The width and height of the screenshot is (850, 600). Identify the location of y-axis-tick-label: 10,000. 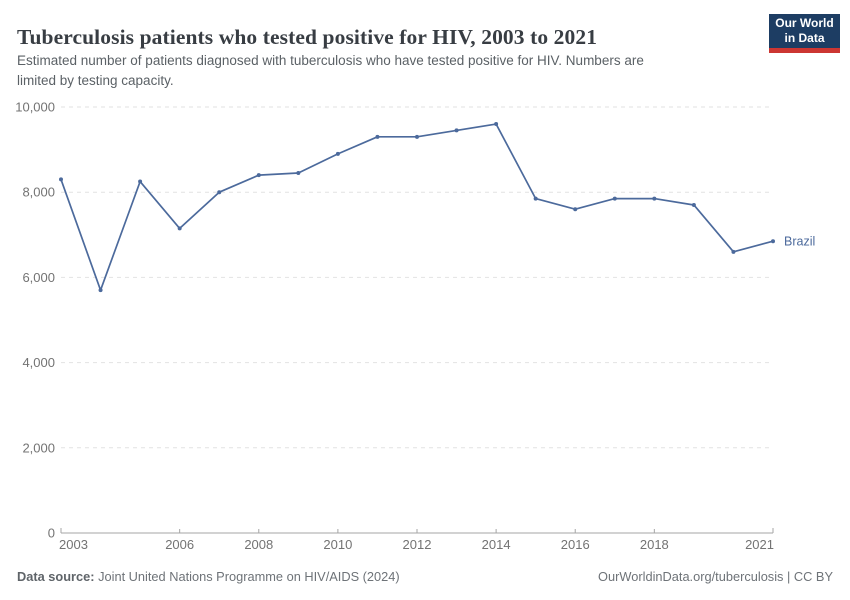
(35, 107).